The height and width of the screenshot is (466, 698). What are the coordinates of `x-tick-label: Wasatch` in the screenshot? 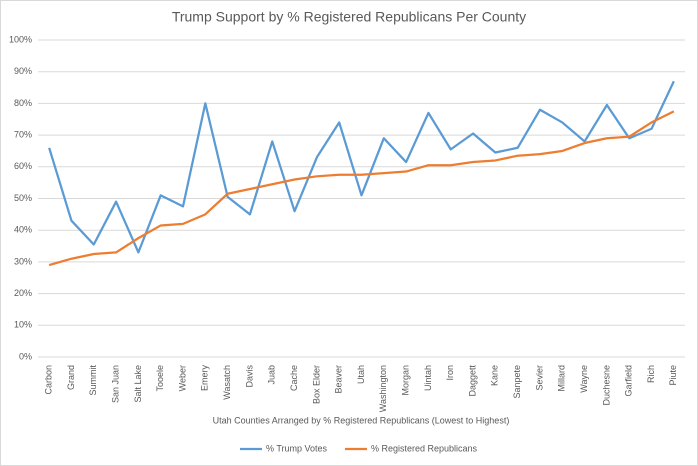 It's located at (227, 382).